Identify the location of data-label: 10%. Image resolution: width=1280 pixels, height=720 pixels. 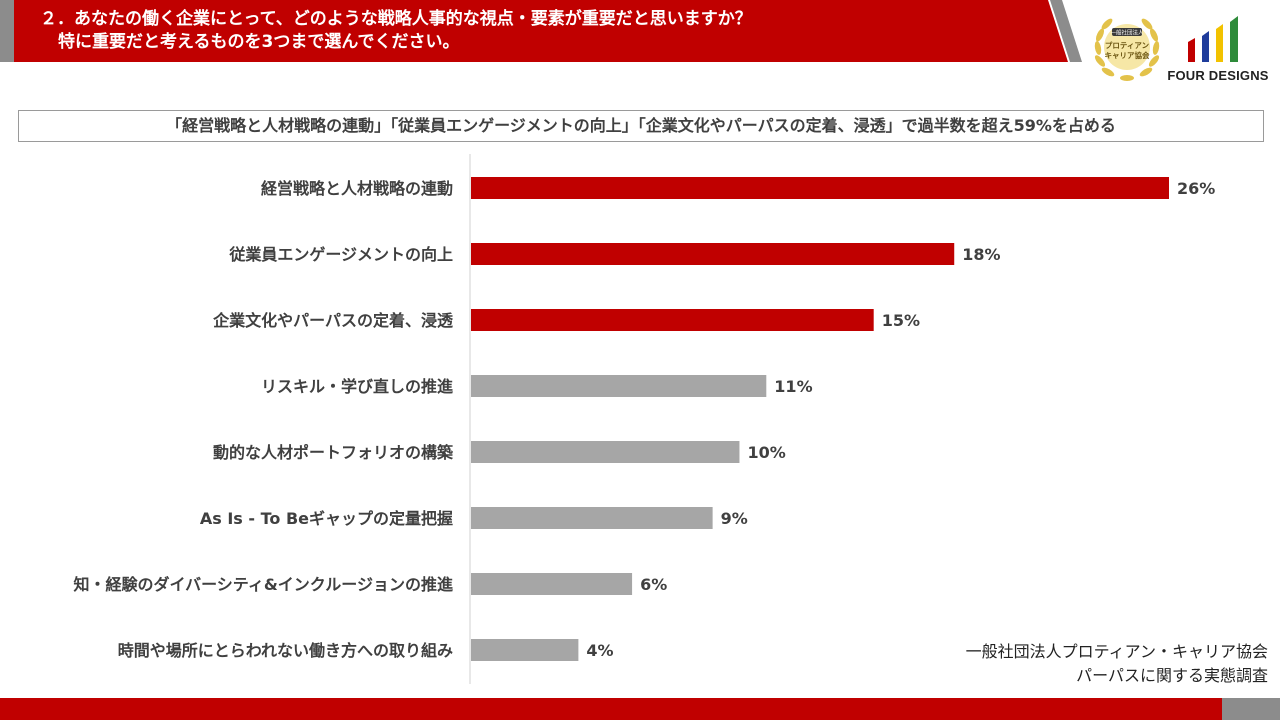
(766, 452).